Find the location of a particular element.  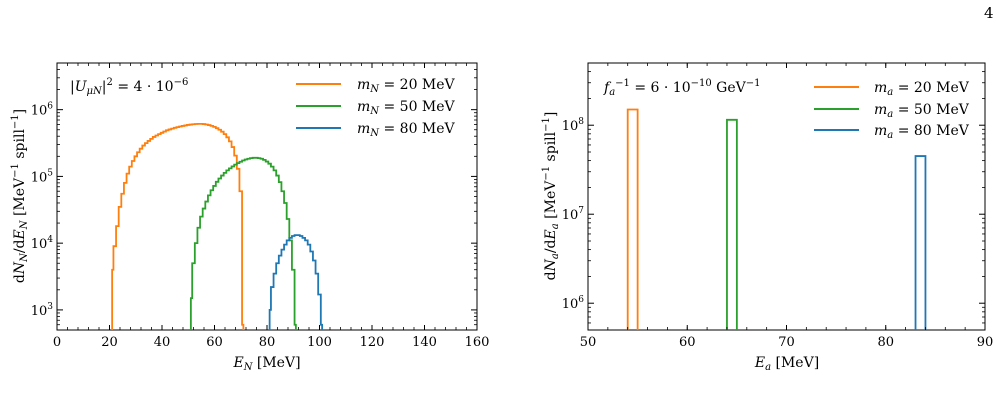

y-tick-label: 10⁷ is located at coordinates (573, 214).